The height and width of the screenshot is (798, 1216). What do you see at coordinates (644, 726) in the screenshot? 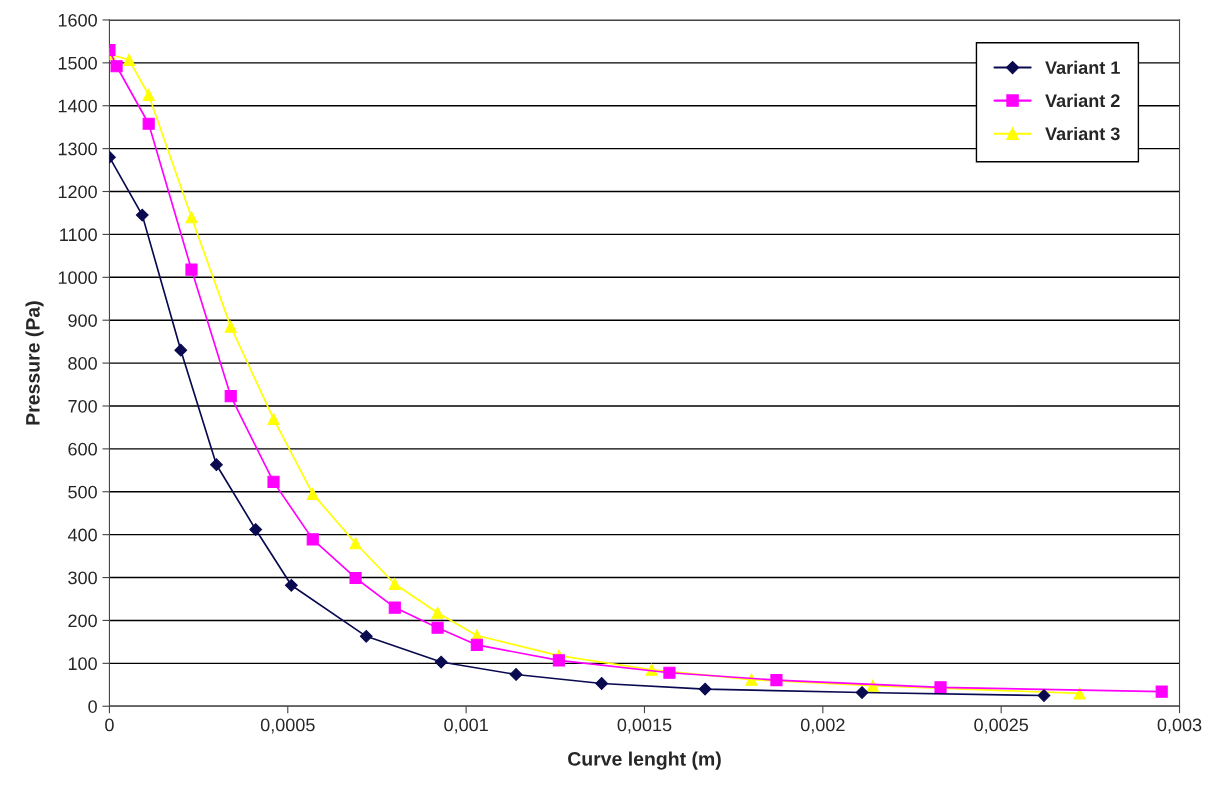
I see `x-tick-label: 0,0015` at bounding box center [644, 726].